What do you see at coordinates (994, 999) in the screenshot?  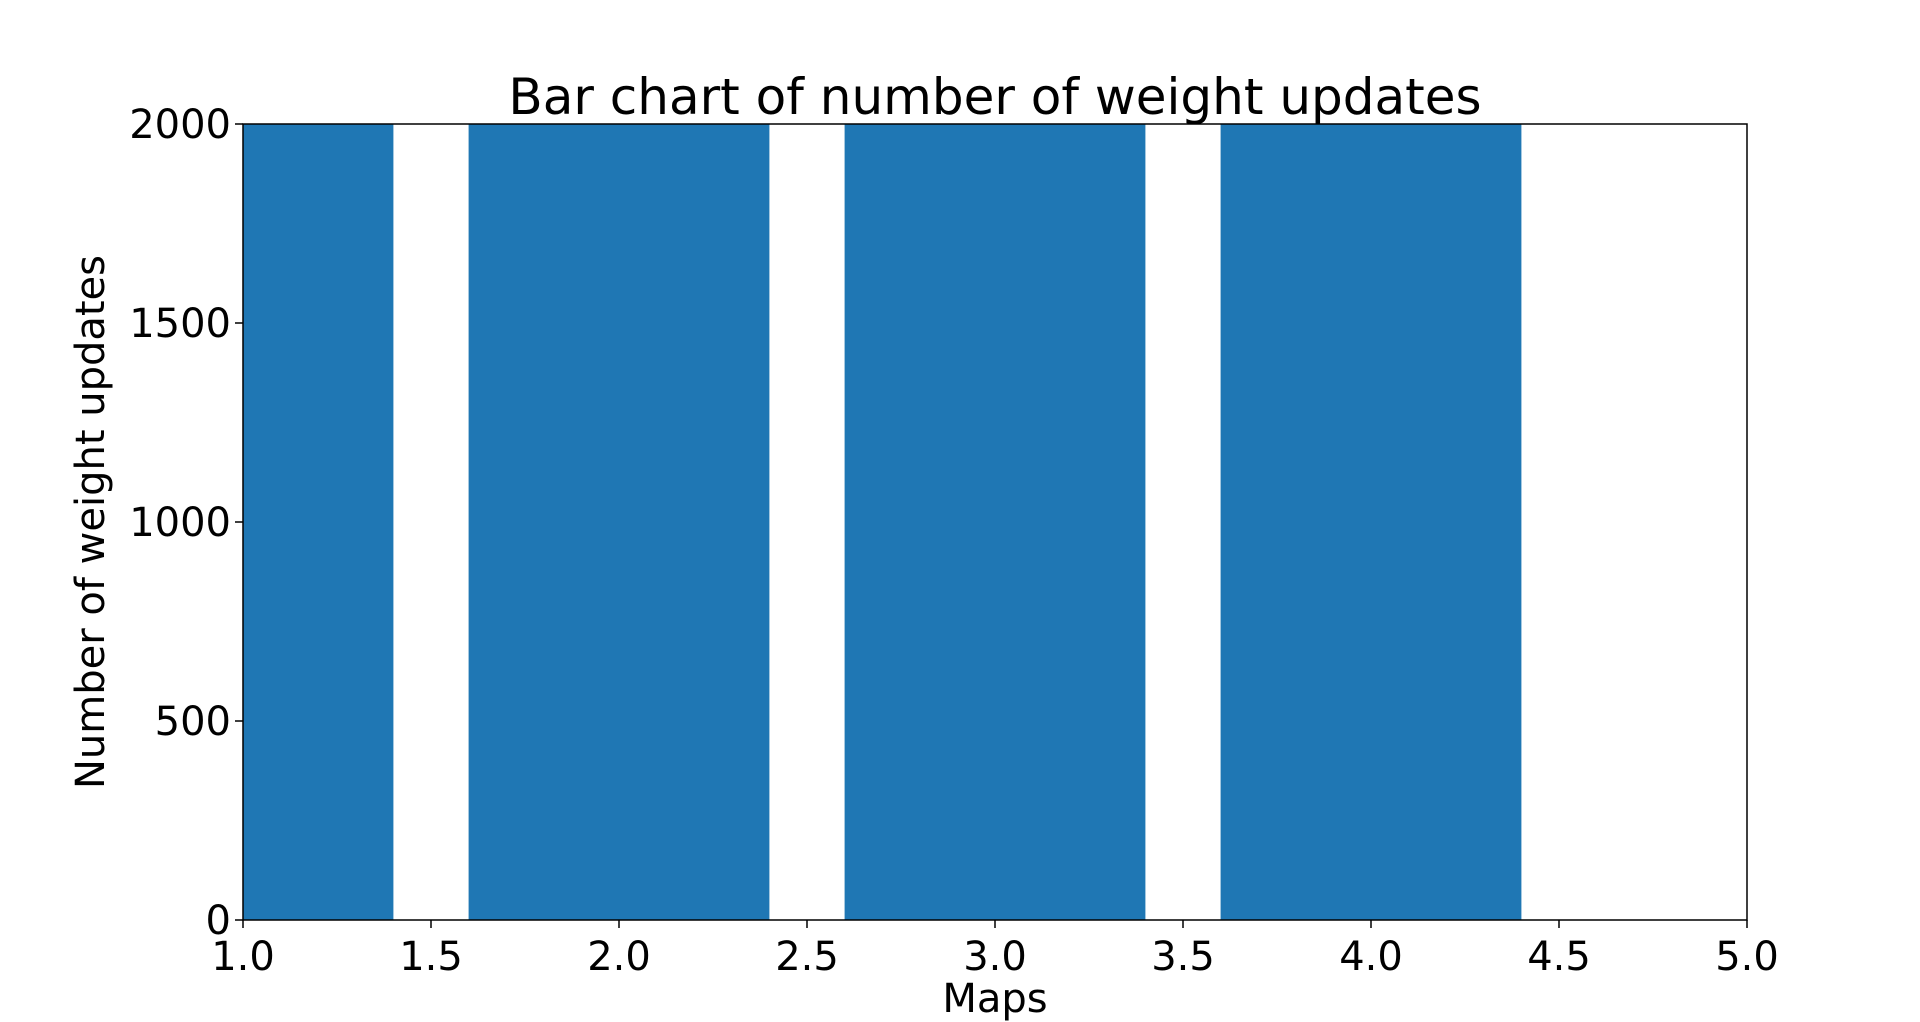 I see `x-axis-title: Maps` at bounding box center [994, 999].